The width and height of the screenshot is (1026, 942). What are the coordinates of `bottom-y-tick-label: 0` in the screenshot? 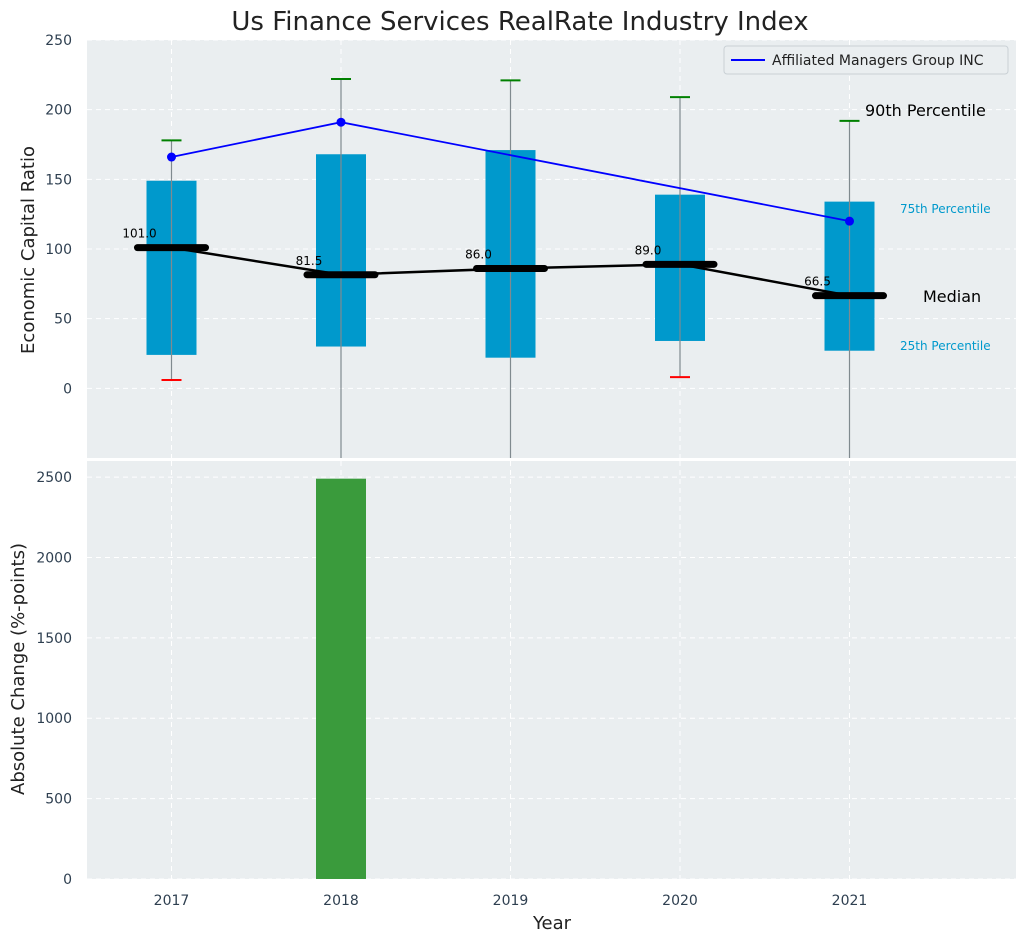 It's located at (67, 880).